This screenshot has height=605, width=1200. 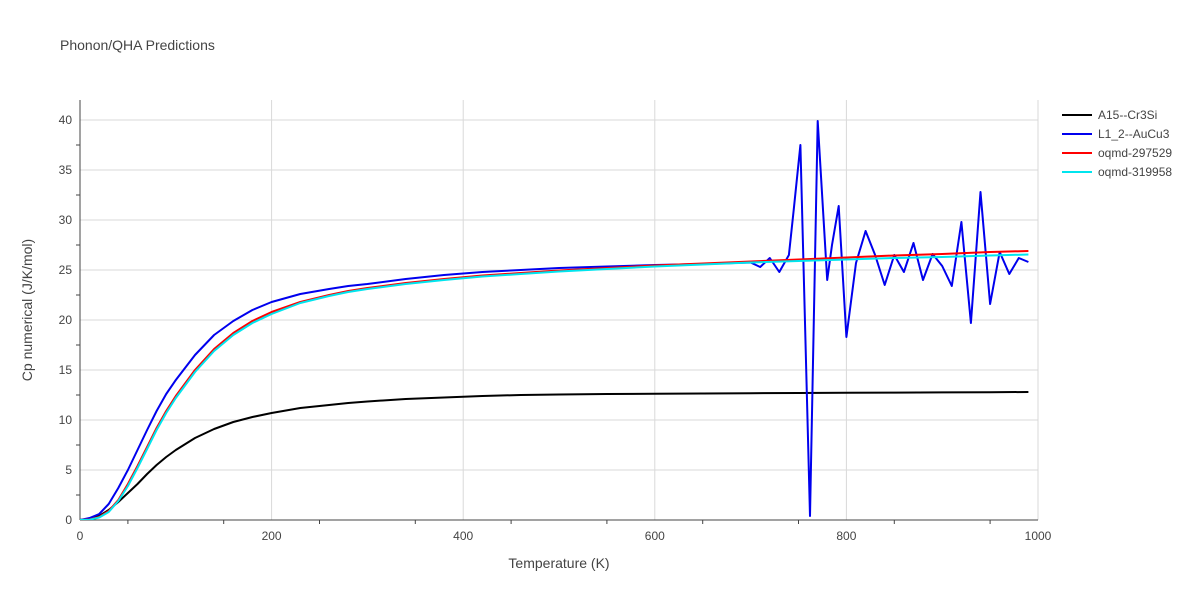 I want to click on legend-item: A15--Cr3Si, so click(x=1109, y=115).